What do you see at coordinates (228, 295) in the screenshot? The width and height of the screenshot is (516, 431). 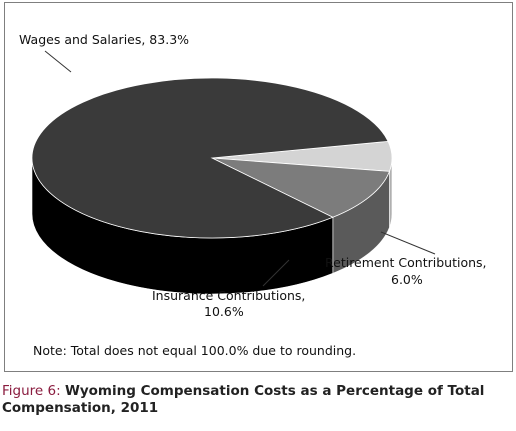 I see `label-insurance-line1: Insurance Contributions,` at bounding box center [228, 295].